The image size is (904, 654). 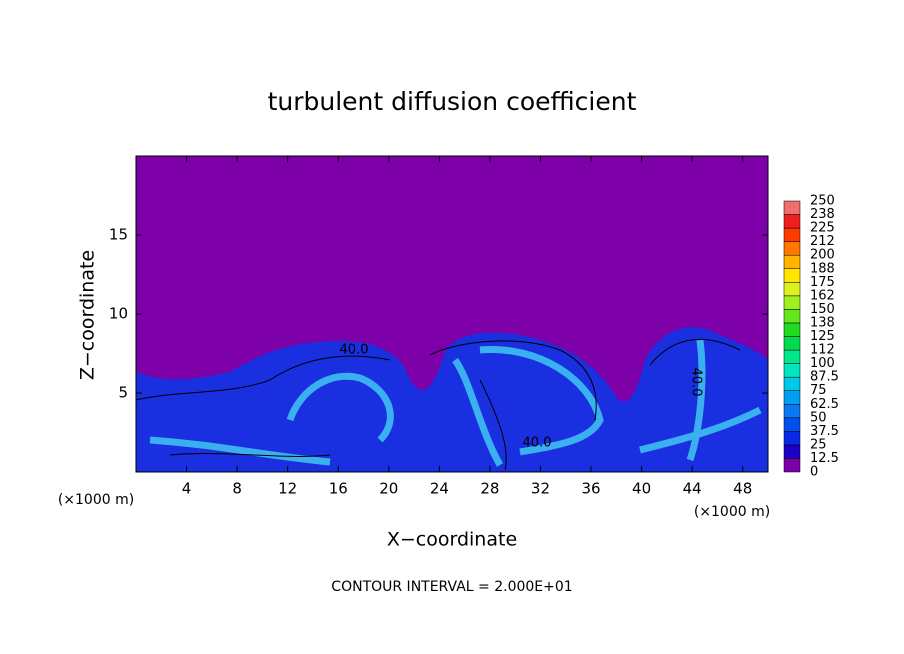 I want to click on x-axis-unit: (×1000 m), so click(x=732, y=512).